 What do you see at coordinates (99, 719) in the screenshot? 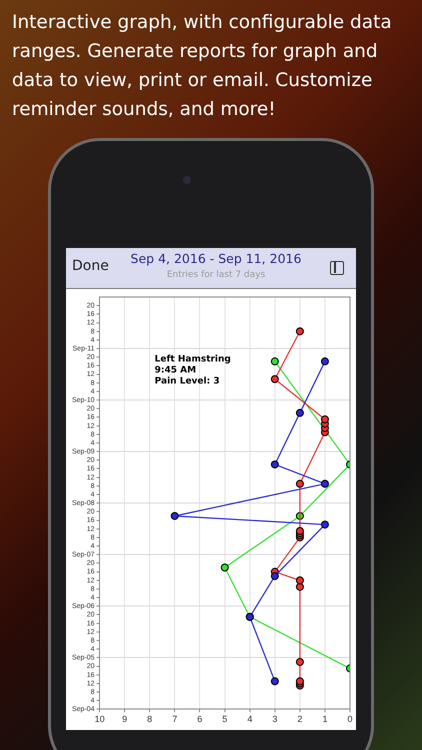
I see `x-tick-label: 10` at bounding box center [99, 719].